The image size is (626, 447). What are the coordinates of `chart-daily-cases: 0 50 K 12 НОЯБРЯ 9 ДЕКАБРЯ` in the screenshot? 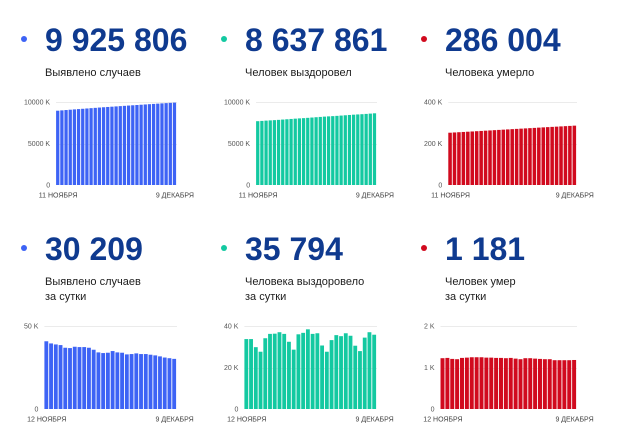 It's located at (109, 374).